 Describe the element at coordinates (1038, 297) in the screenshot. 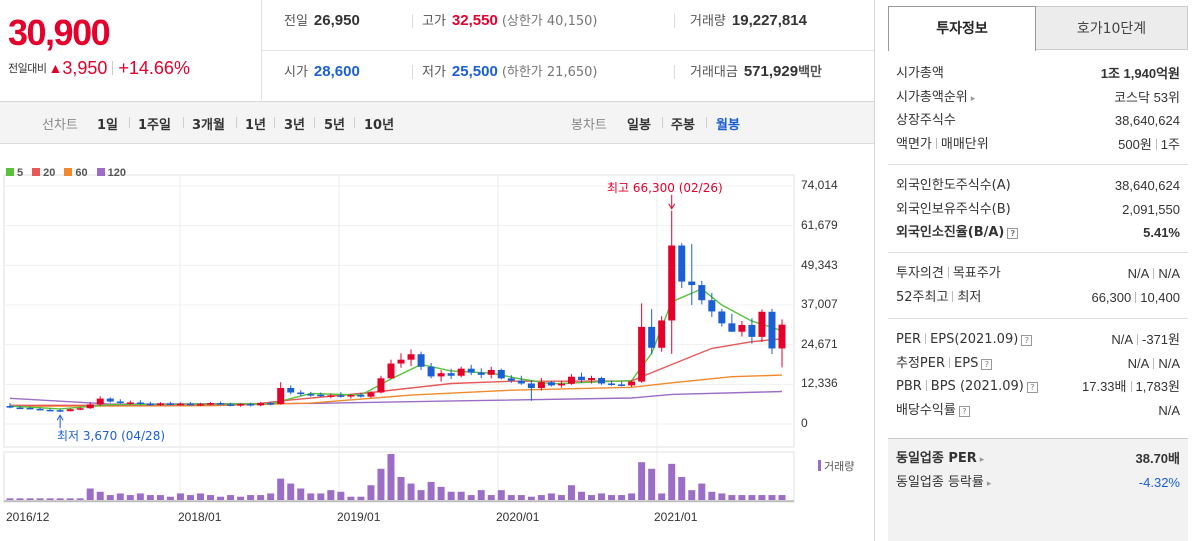

I see `row-52w-range: 52주최고 최저 66,300 10,400` at that location.